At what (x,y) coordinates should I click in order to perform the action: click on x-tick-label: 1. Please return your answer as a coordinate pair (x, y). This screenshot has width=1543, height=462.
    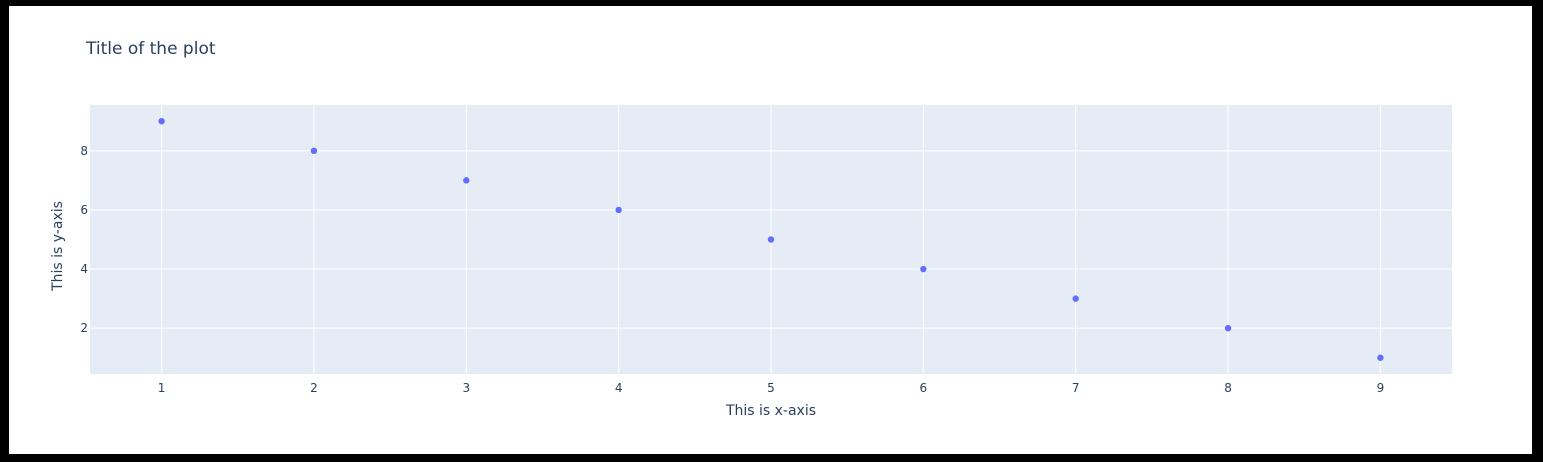
    Looking at the image, I should click on (162, 388).